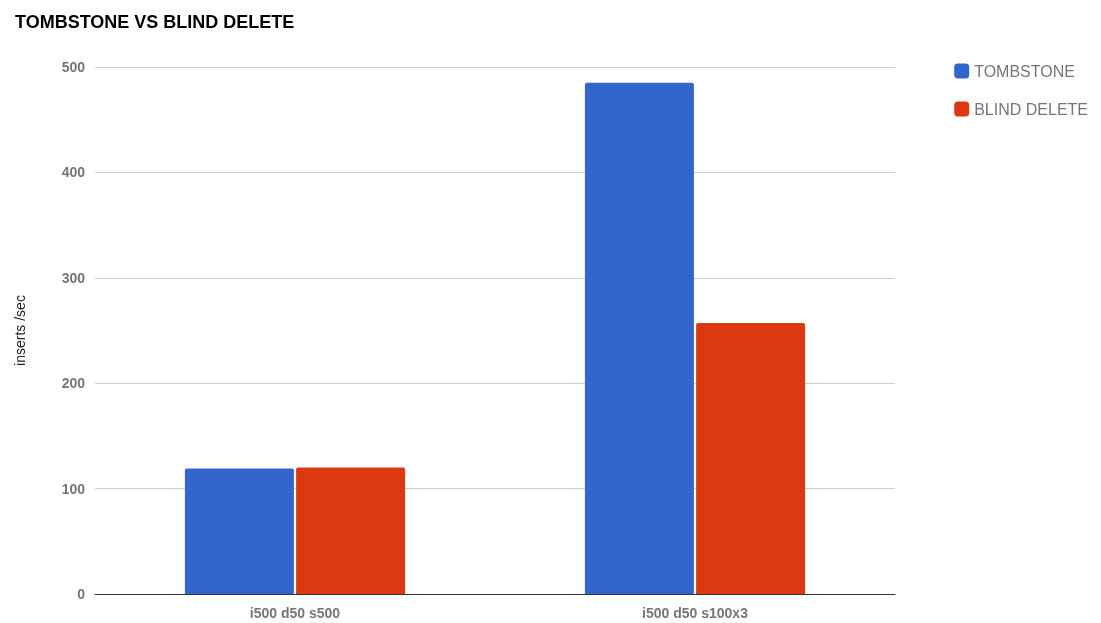  Describe the element at coordinates (81, 594) in the screenshot. I see `y-tick-label: 0` at that location.